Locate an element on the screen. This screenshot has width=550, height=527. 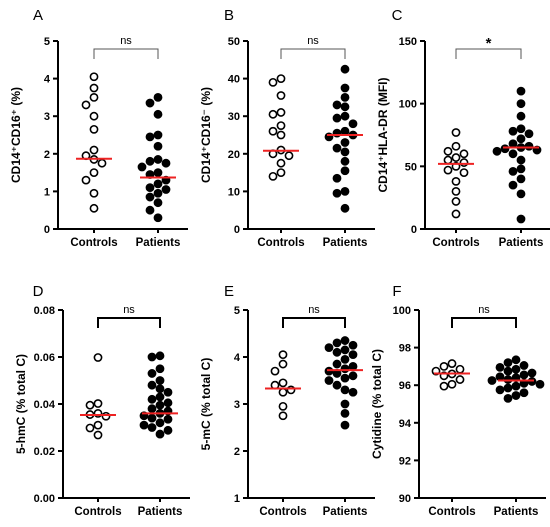
y-tick-label: 20 is located at coordinates (234, 155).